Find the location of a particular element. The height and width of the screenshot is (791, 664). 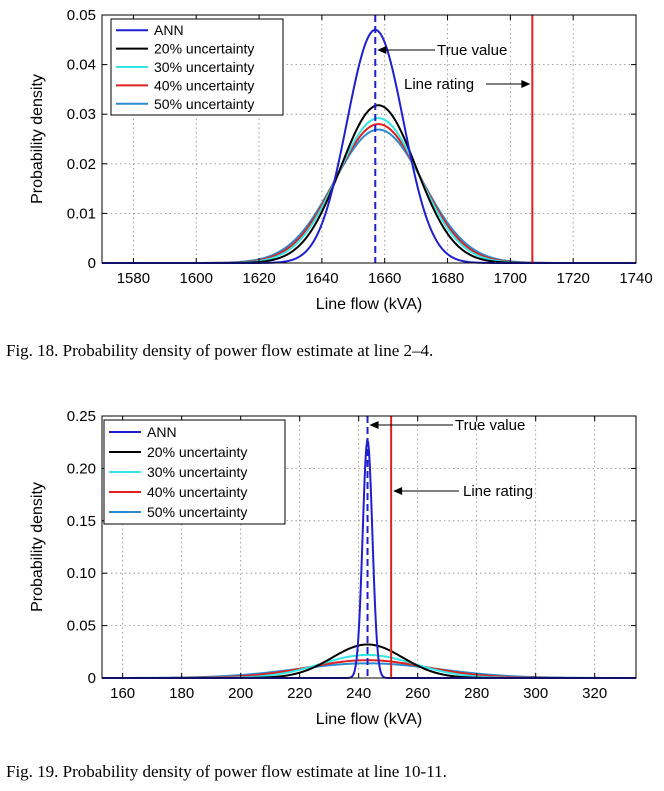

x-tick-label: 240 is located at coordinates (358, 693).